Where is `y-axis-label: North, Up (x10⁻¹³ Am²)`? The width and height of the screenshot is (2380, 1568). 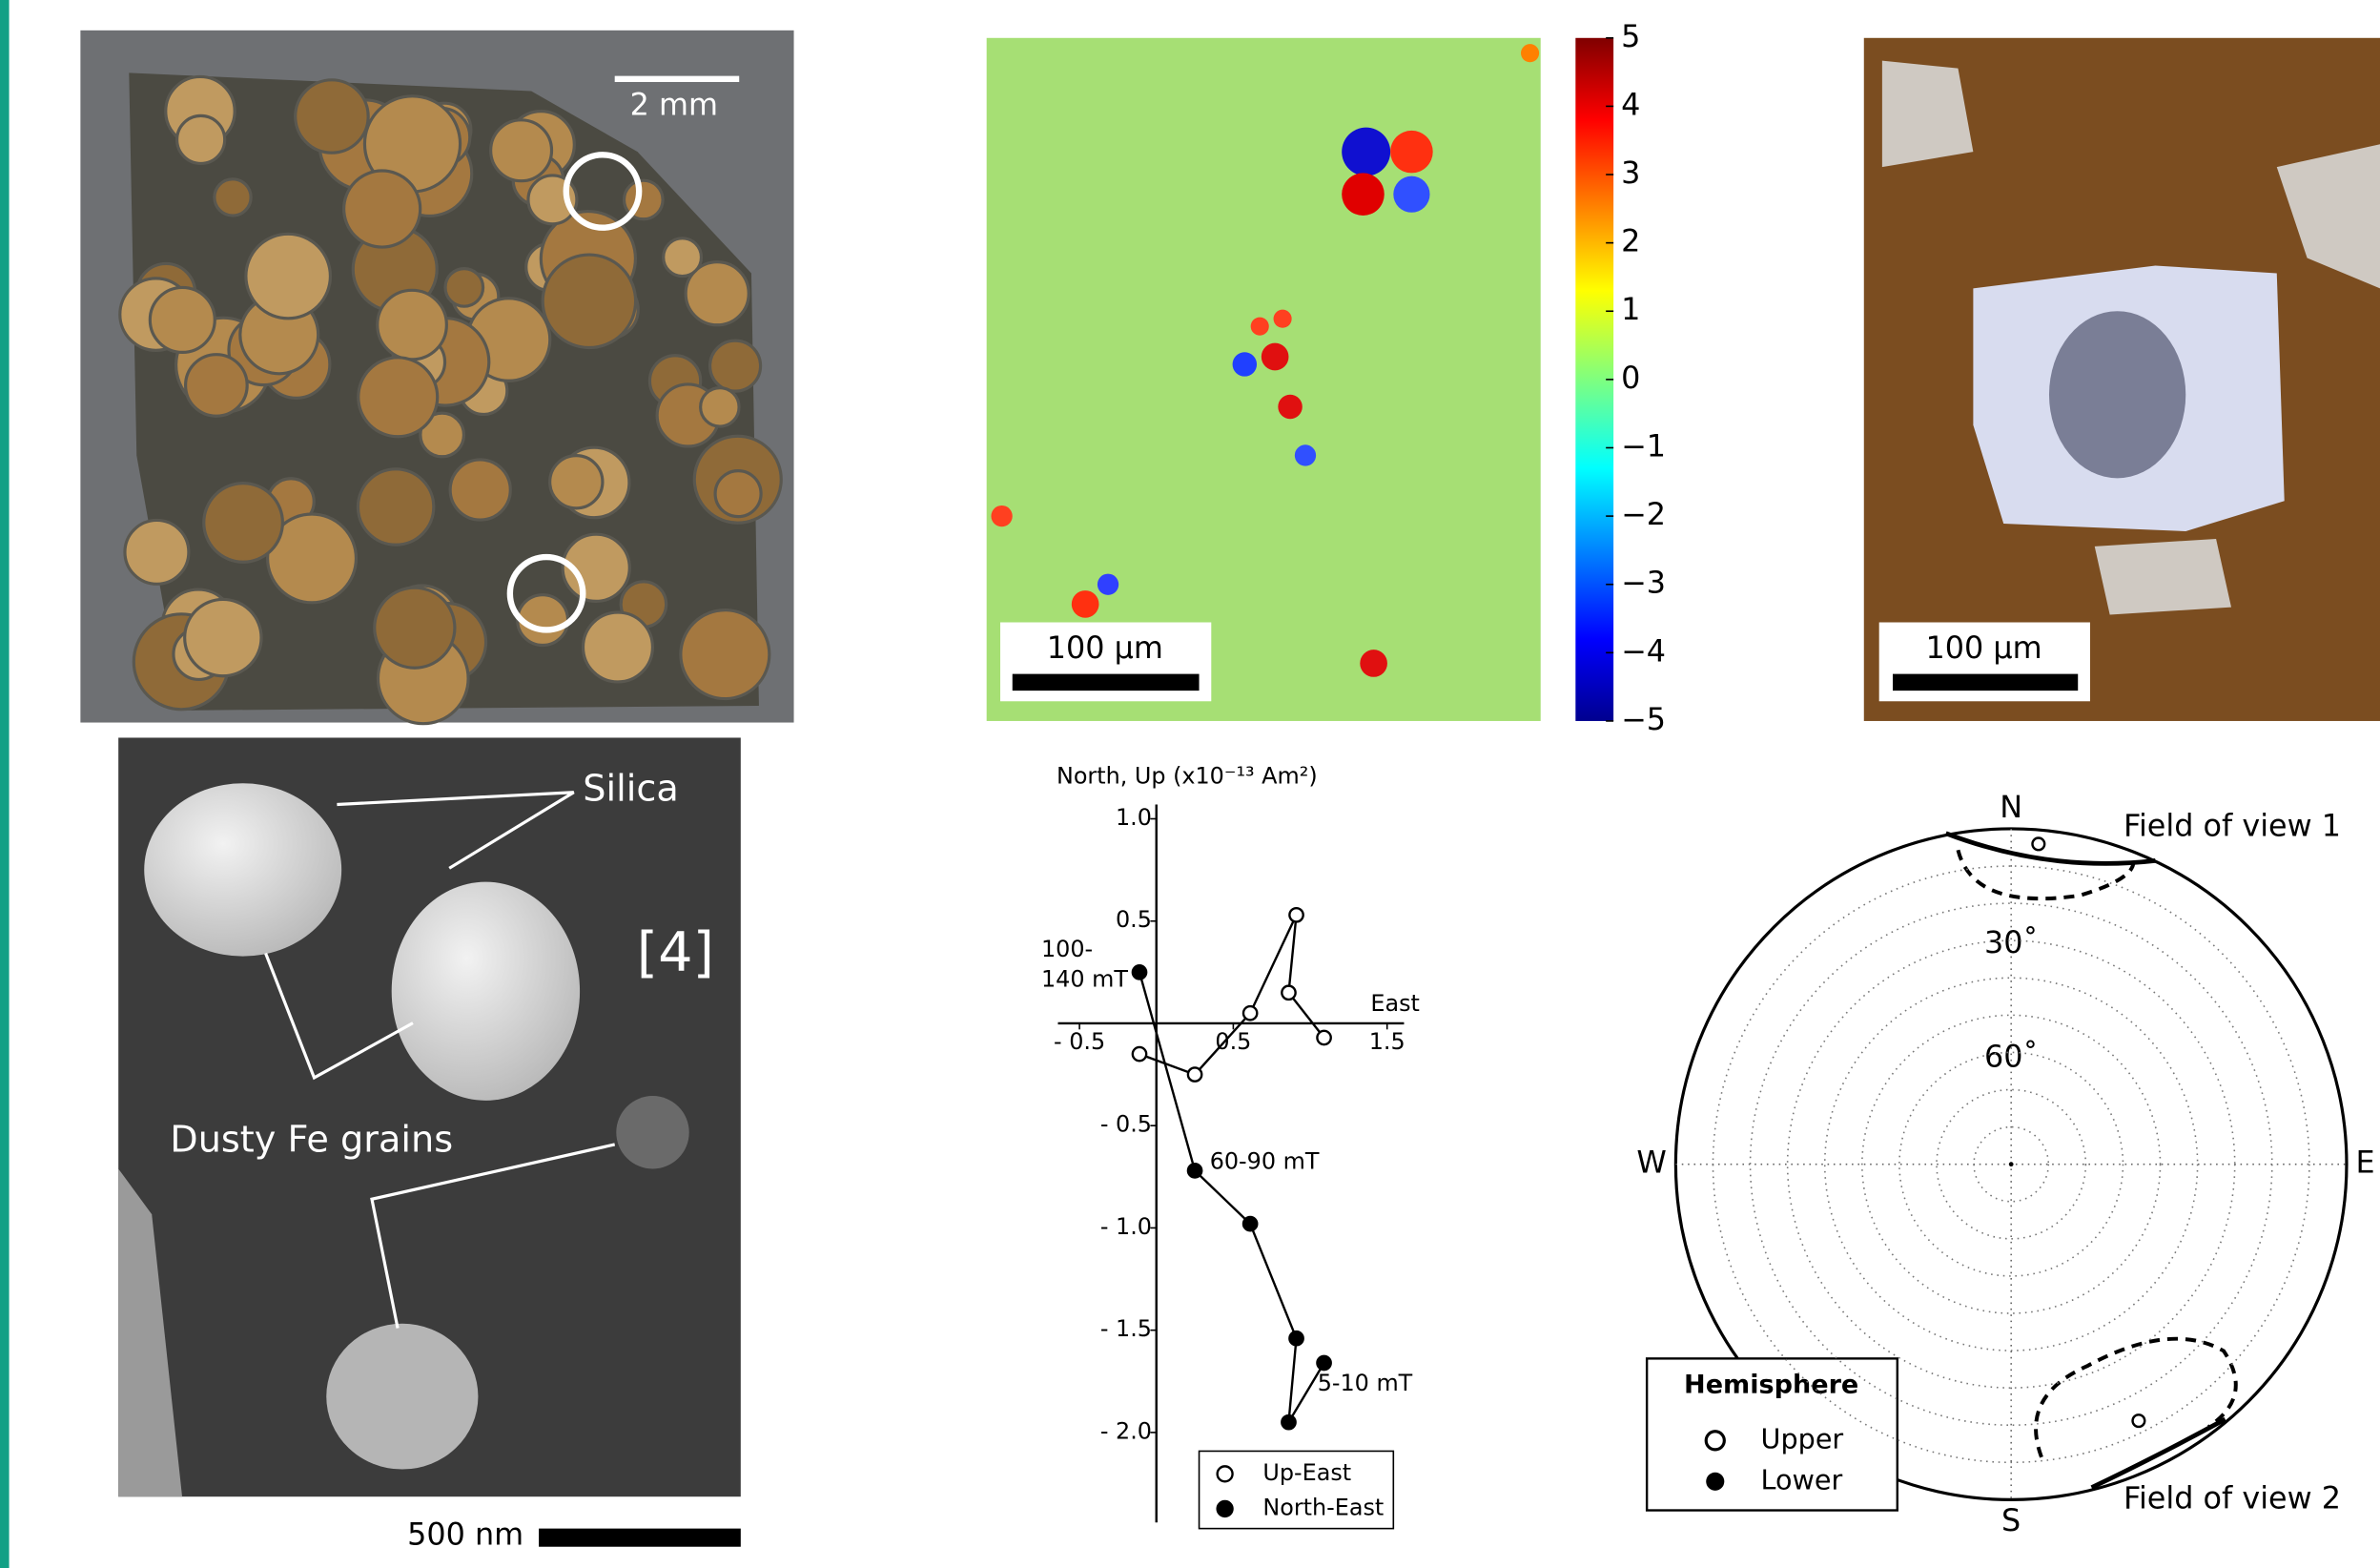 y-axis-label: North, Up (x10⁻¹³ Am²) is located at coordinates (1187, 775).